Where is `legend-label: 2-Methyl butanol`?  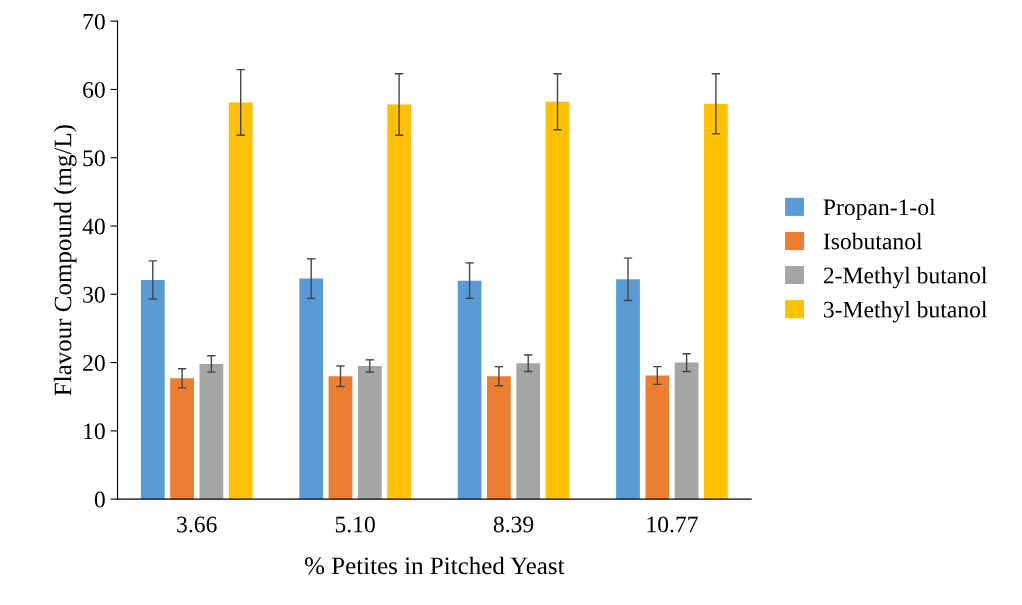 legend-label: 2-Methyl butanol is located at coordinates (905, 277).